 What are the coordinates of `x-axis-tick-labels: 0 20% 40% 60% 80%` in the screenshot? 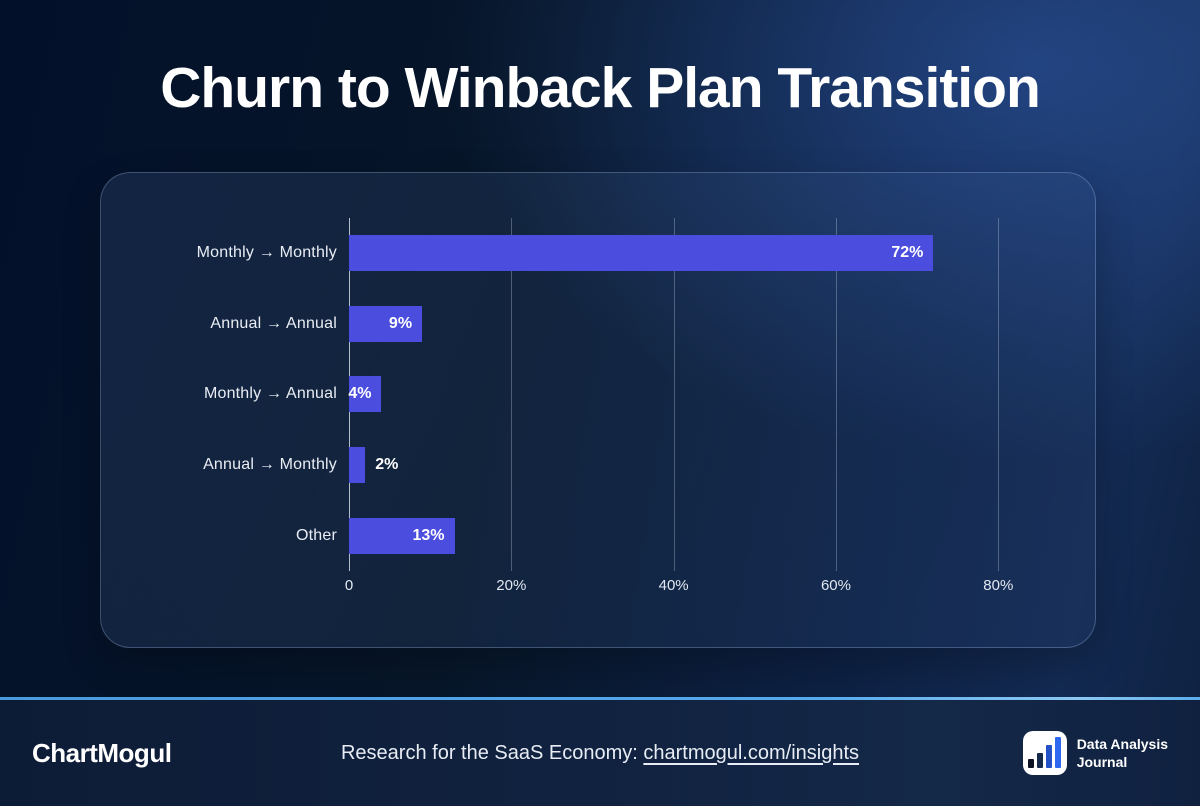 It's located at (696, 589).